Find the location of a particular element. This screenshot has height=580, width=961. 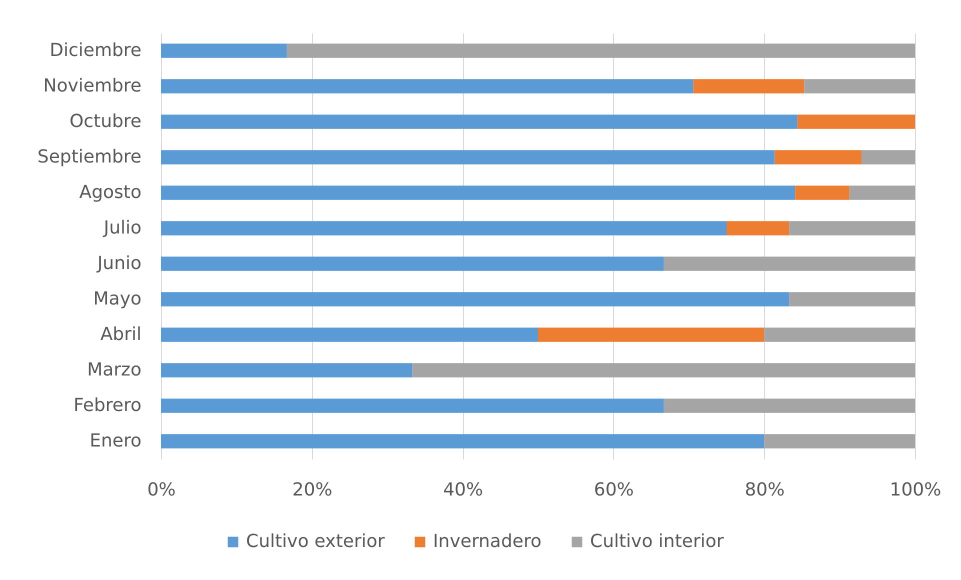

y-tick-label: Enero is located at coordinates (116, 441).